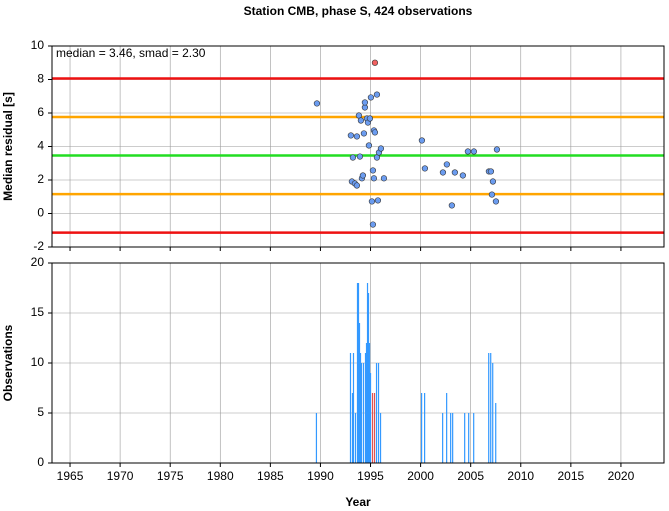 This screenshot has width=669, height=511. I want to click on y-tick-label: 2, so click(40, 179).